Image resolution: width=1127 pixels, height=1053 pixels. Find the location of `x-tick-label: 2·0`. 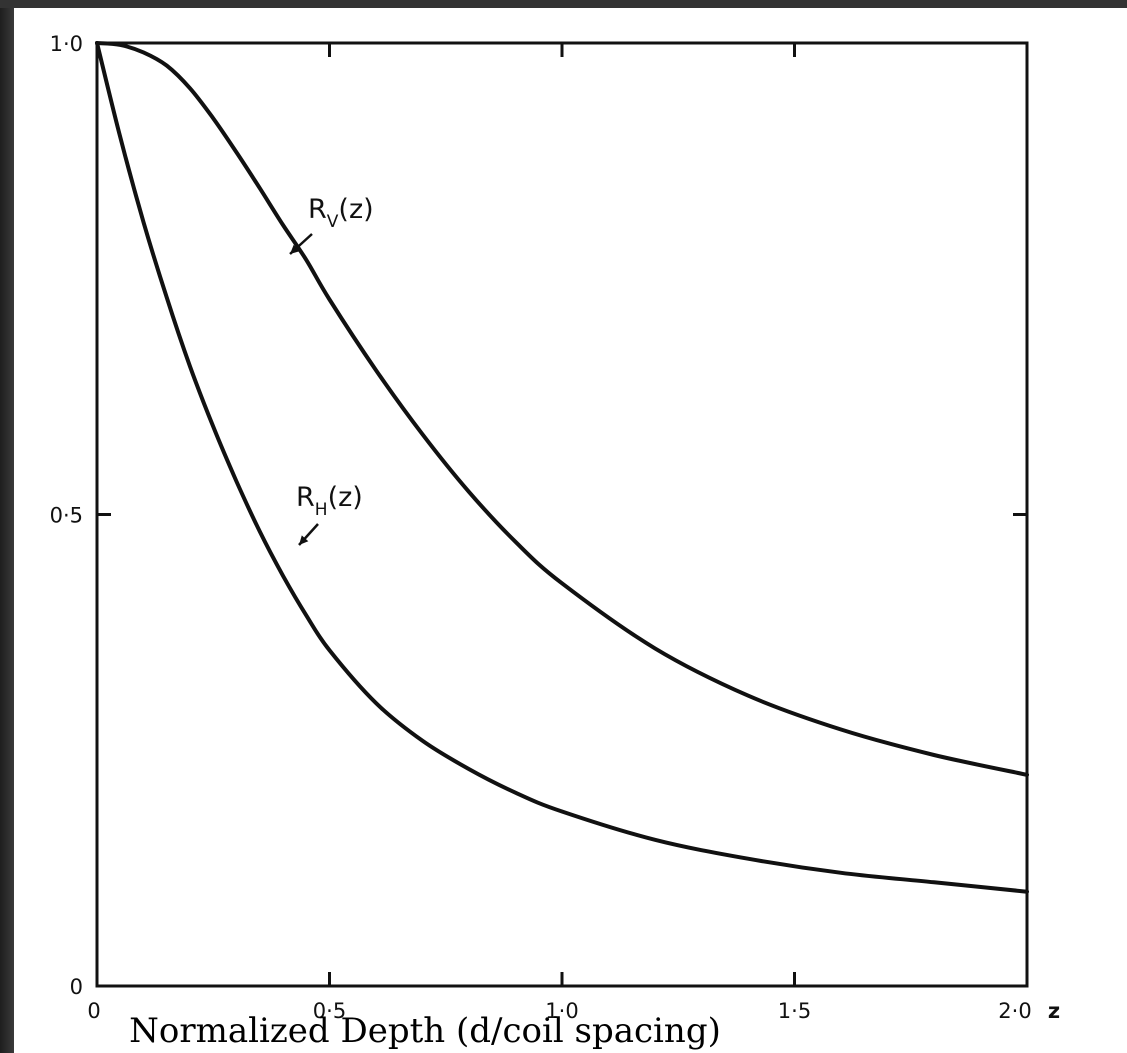

x-tick-label: 2·0 is located at coordinates (1014, 1011).